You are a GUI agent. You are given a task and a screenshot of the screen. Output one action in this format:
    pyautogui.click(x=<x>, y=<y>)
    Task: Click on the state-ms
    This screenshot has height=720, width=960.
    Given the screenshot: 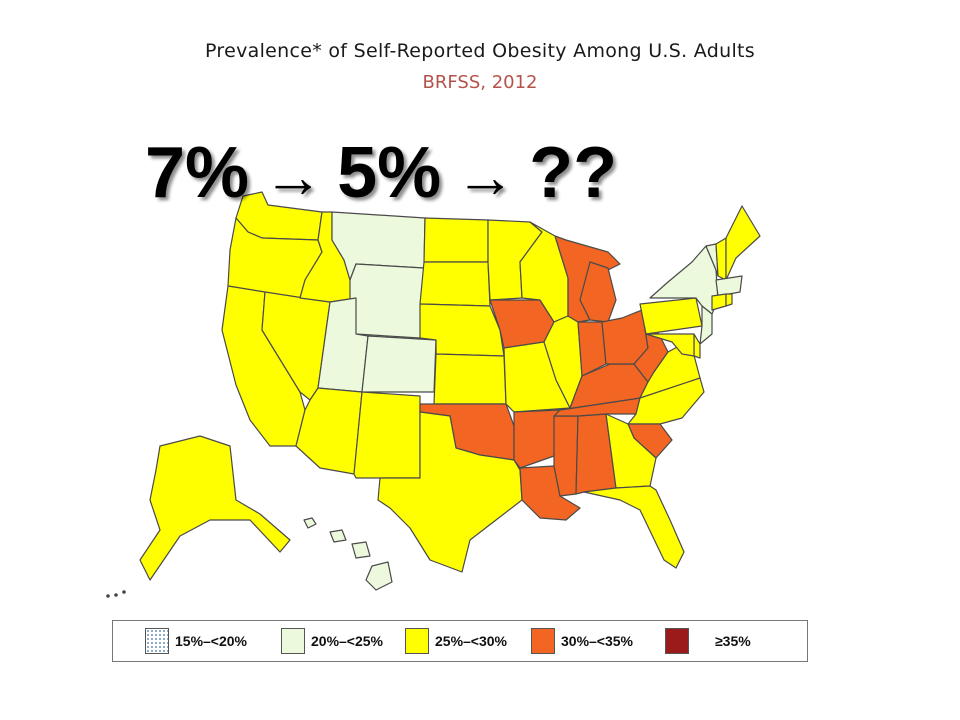 What is the action you would take?
    pyautogui.click(x=566, y=456)
    